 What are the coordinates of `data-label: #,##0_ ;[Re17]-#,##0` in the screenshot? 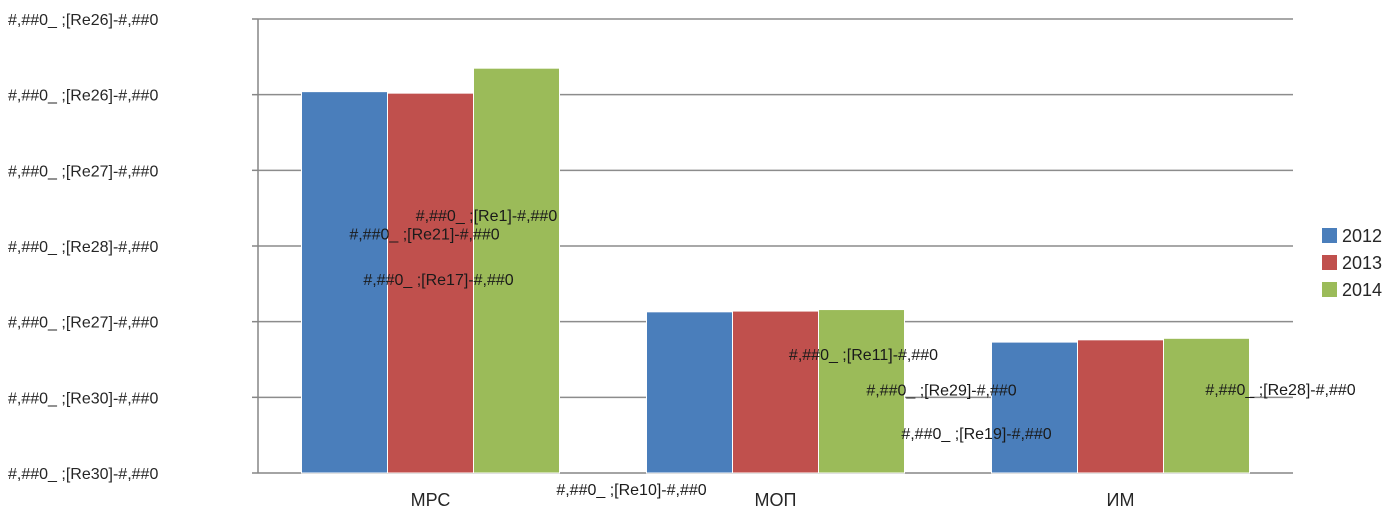 It's located at (438, 280).